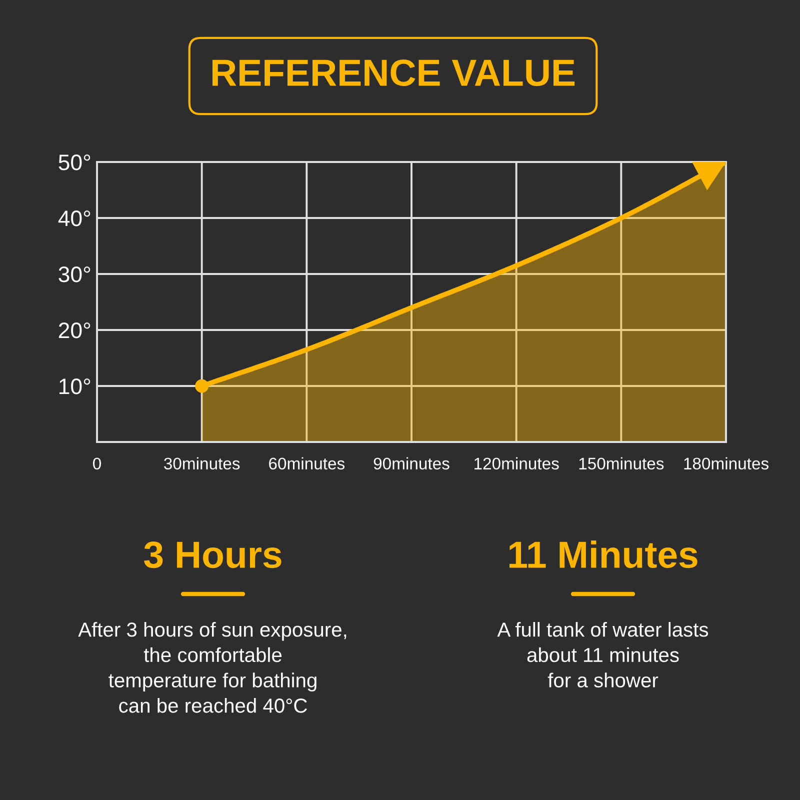 The width and height of the screenshot is (800, 800). Describe the element at coordinates (412, 463) in the screenshot. I see `x-tick-label: 90minutes` at that location.